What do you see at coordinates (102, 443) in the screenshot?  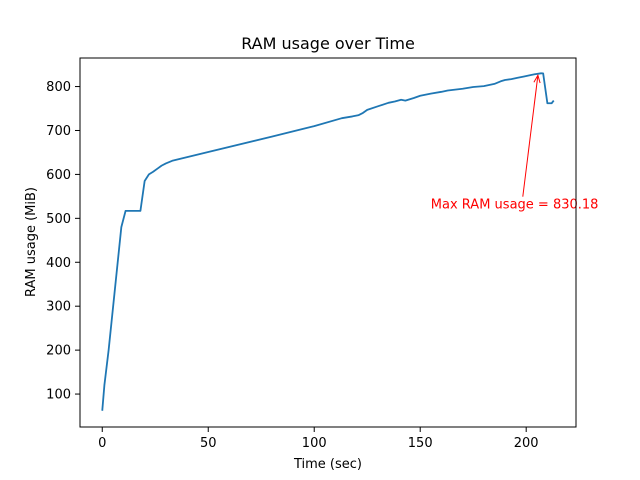 I see `x-tick-label: 0` at bounding box center [102, 443].